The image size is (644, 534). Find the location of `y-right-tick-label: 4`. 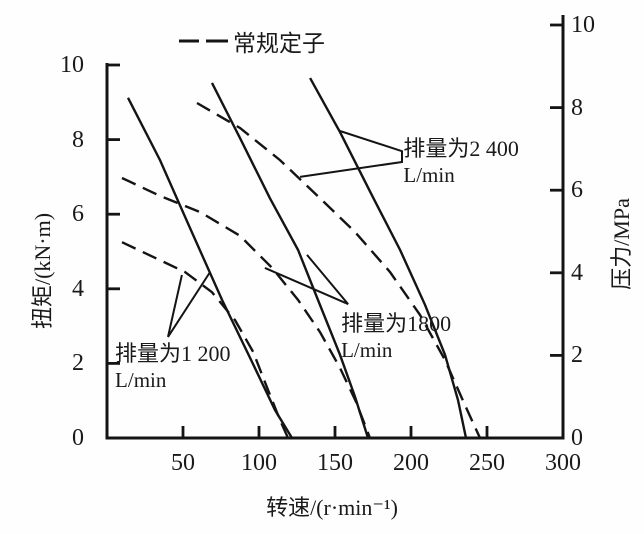

y-right-tick-label: 4 is located at coordinates (577, 272).